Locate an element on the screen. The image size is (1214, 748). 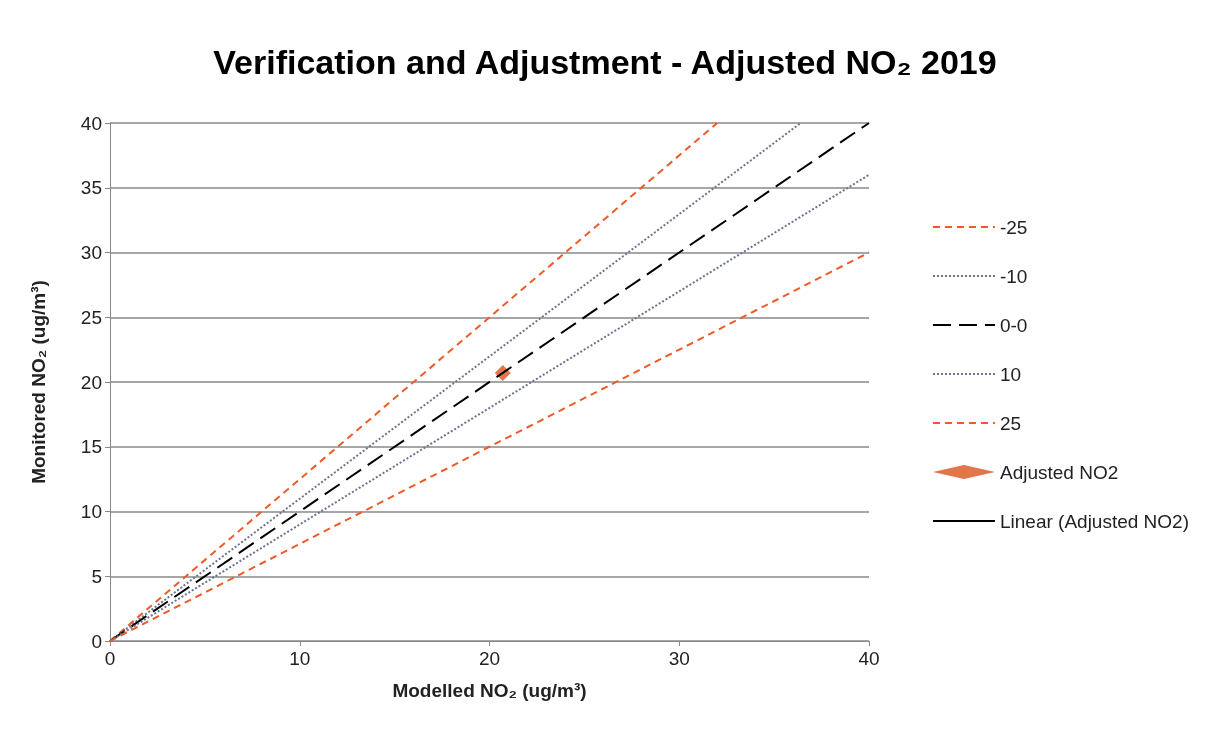
x-tick-label: 30 is located at coordinates (679, 658).